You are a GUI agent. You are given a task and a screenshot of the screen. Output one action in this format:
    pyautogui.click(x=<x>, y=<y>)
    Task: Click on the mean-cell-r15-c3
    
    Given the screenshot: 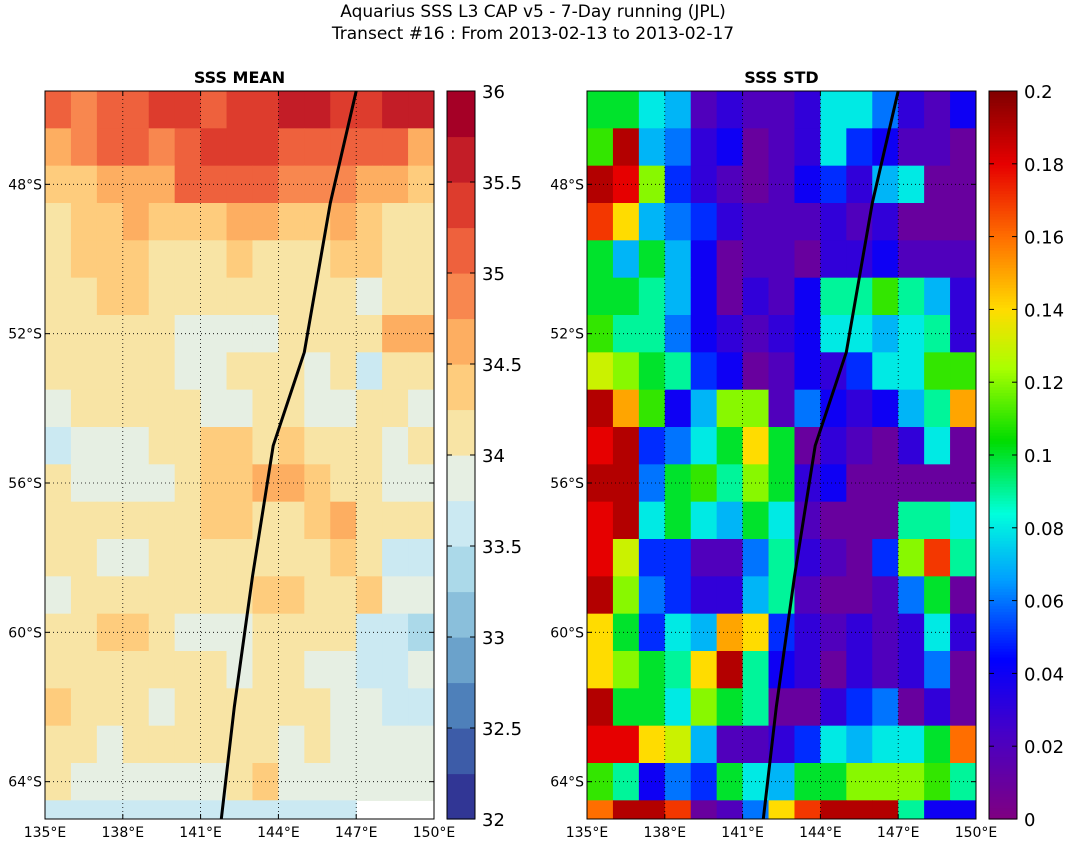 What is the action you would take?
    pyautogui.click(x=136, y=670)
    